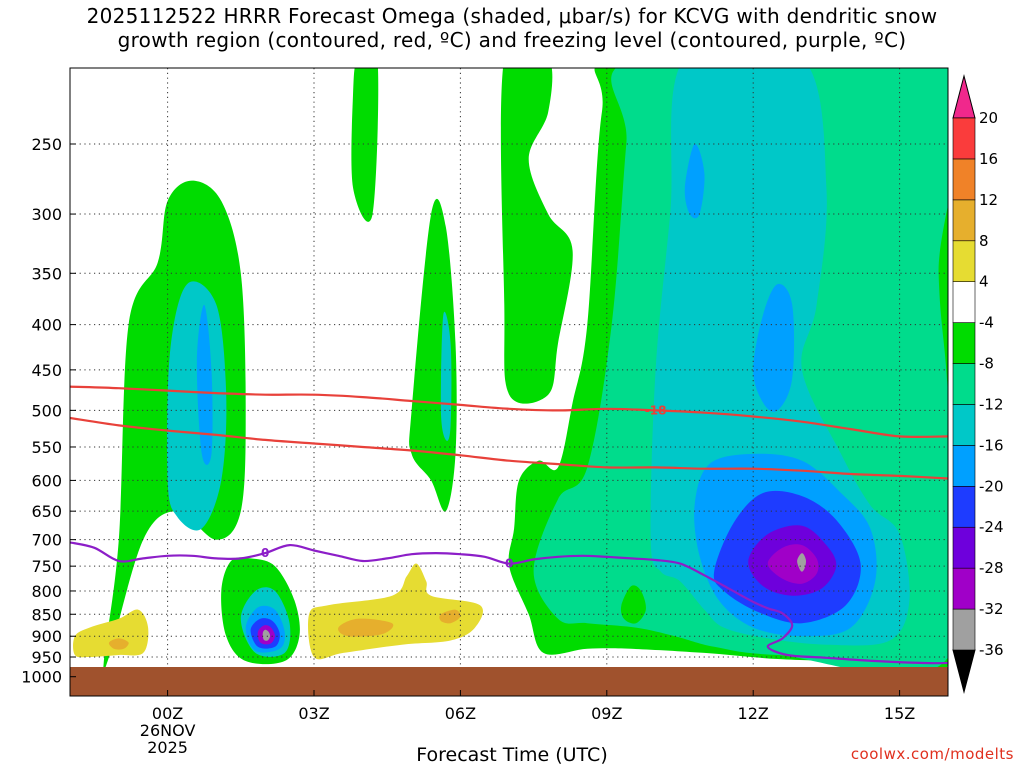  What do you see at coordinates (460, 713) in the screenshot?
I see `x-tick-label-06Z: 06Z` at bounding box center [460, 713].